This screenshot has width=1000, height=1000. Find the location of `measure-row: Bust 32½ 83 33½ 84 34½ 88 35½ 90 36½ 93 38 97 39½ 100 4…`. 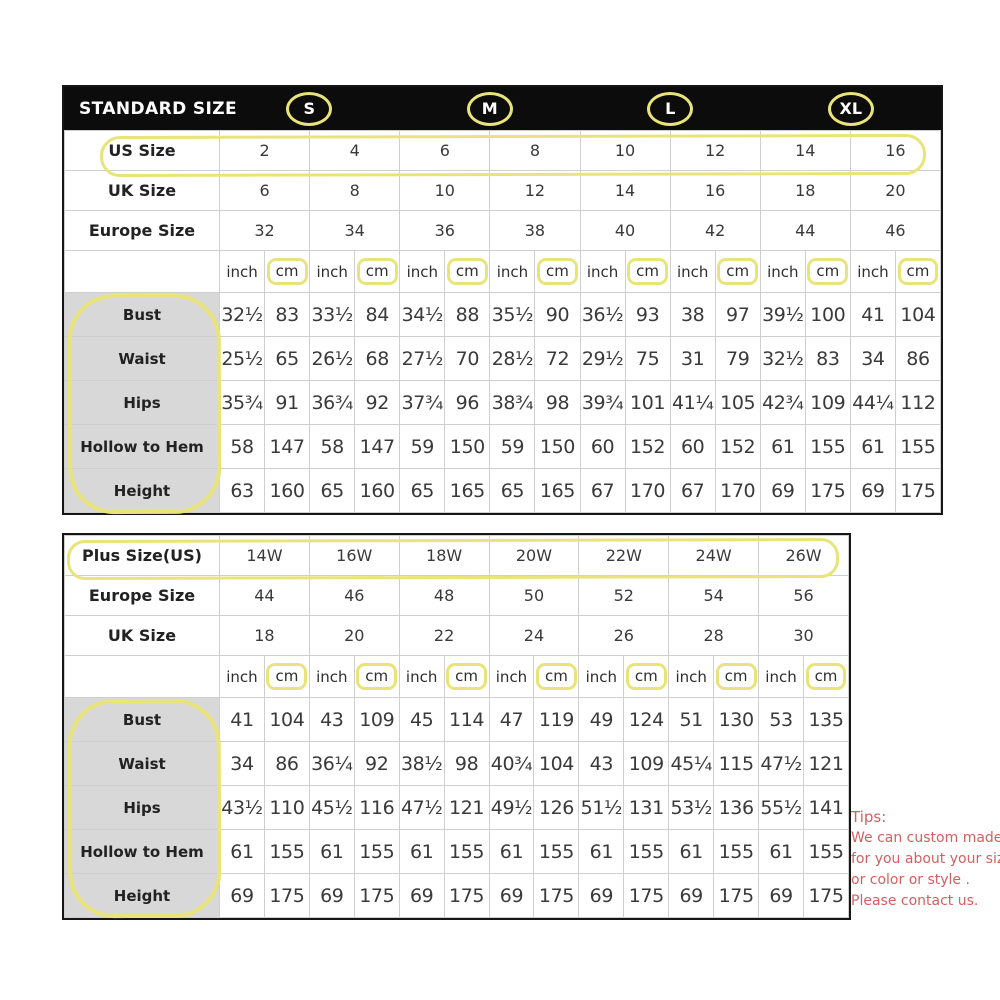

measure-row: Bust 32½ 83 33½ 84 34½ 88 35½ 90 36½ 93 38 97 39½ 100 4… is located at coordinates (503, 314).